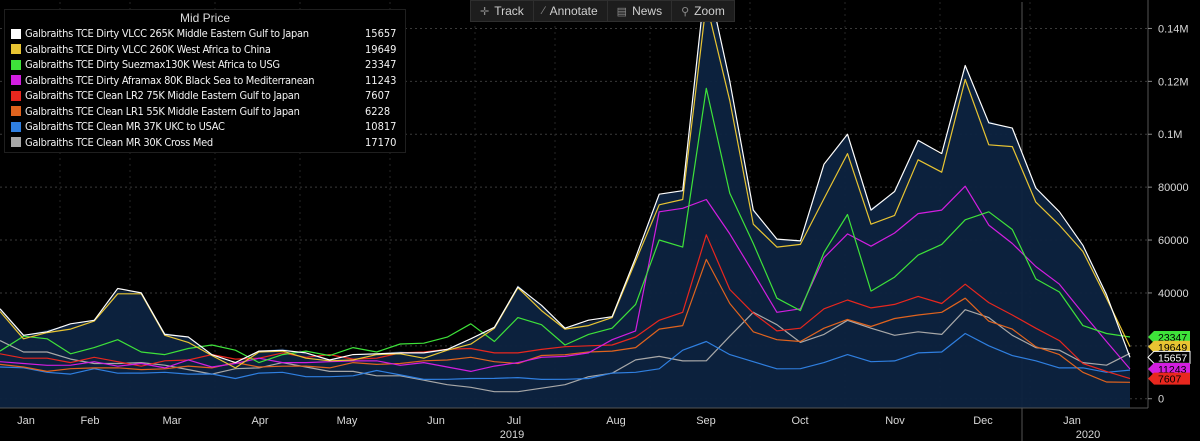  Describe the element at coordinates (378, 96) in the screenshot. I see `legend-series-value: 7607` at that location.